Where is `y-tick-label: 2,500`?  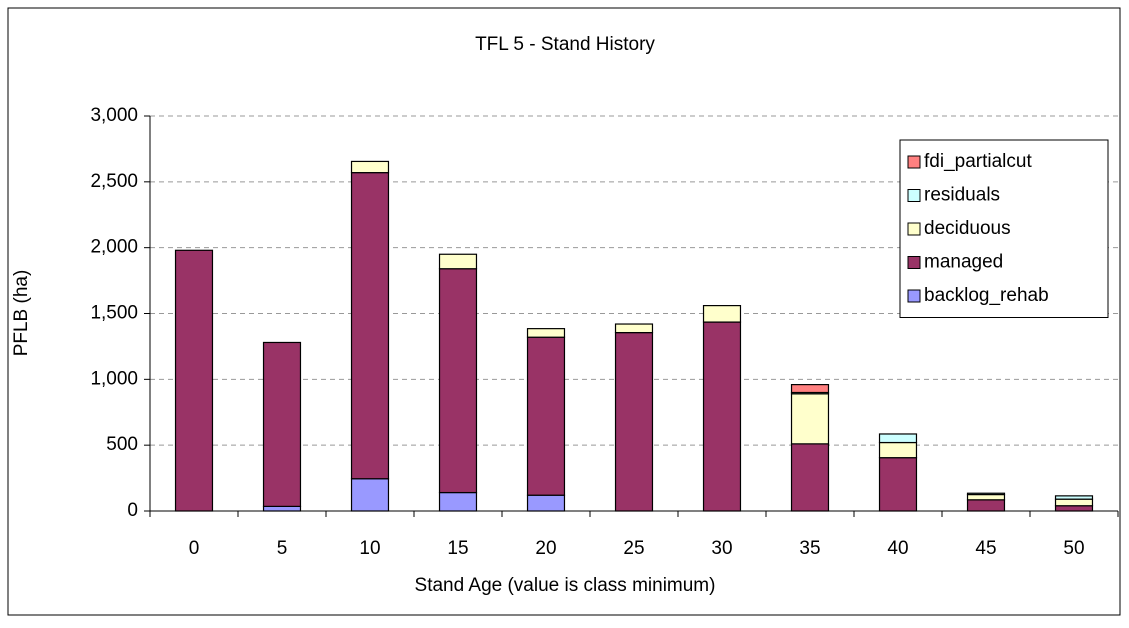
y-tick-label: 2,500 is located at coordinates (114, 181).